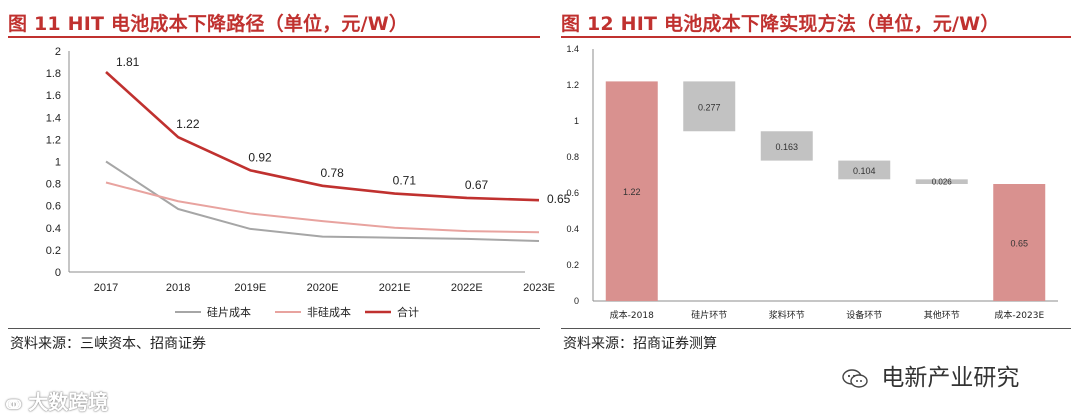 The height and width of the screenshot is (419, 1080). What do you see at coordinates (53, 74) in the screenshot?
I see `y-tick-label: 1.8` at bounding box center [53, 74].